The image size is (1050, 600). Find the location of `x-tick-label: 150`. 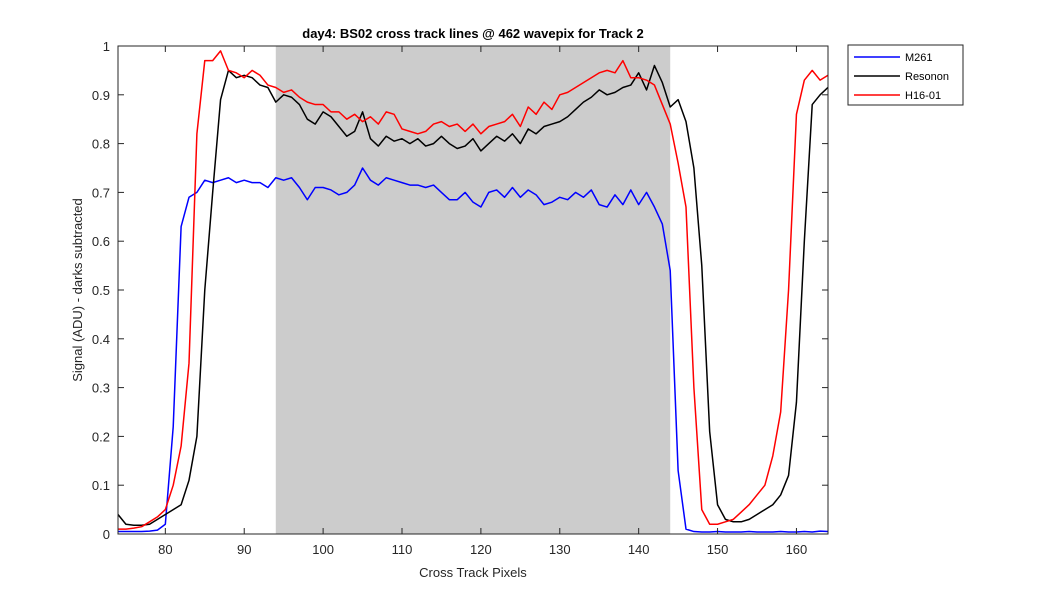

x-tick-label: 150 is located at coordinates (718, 549).